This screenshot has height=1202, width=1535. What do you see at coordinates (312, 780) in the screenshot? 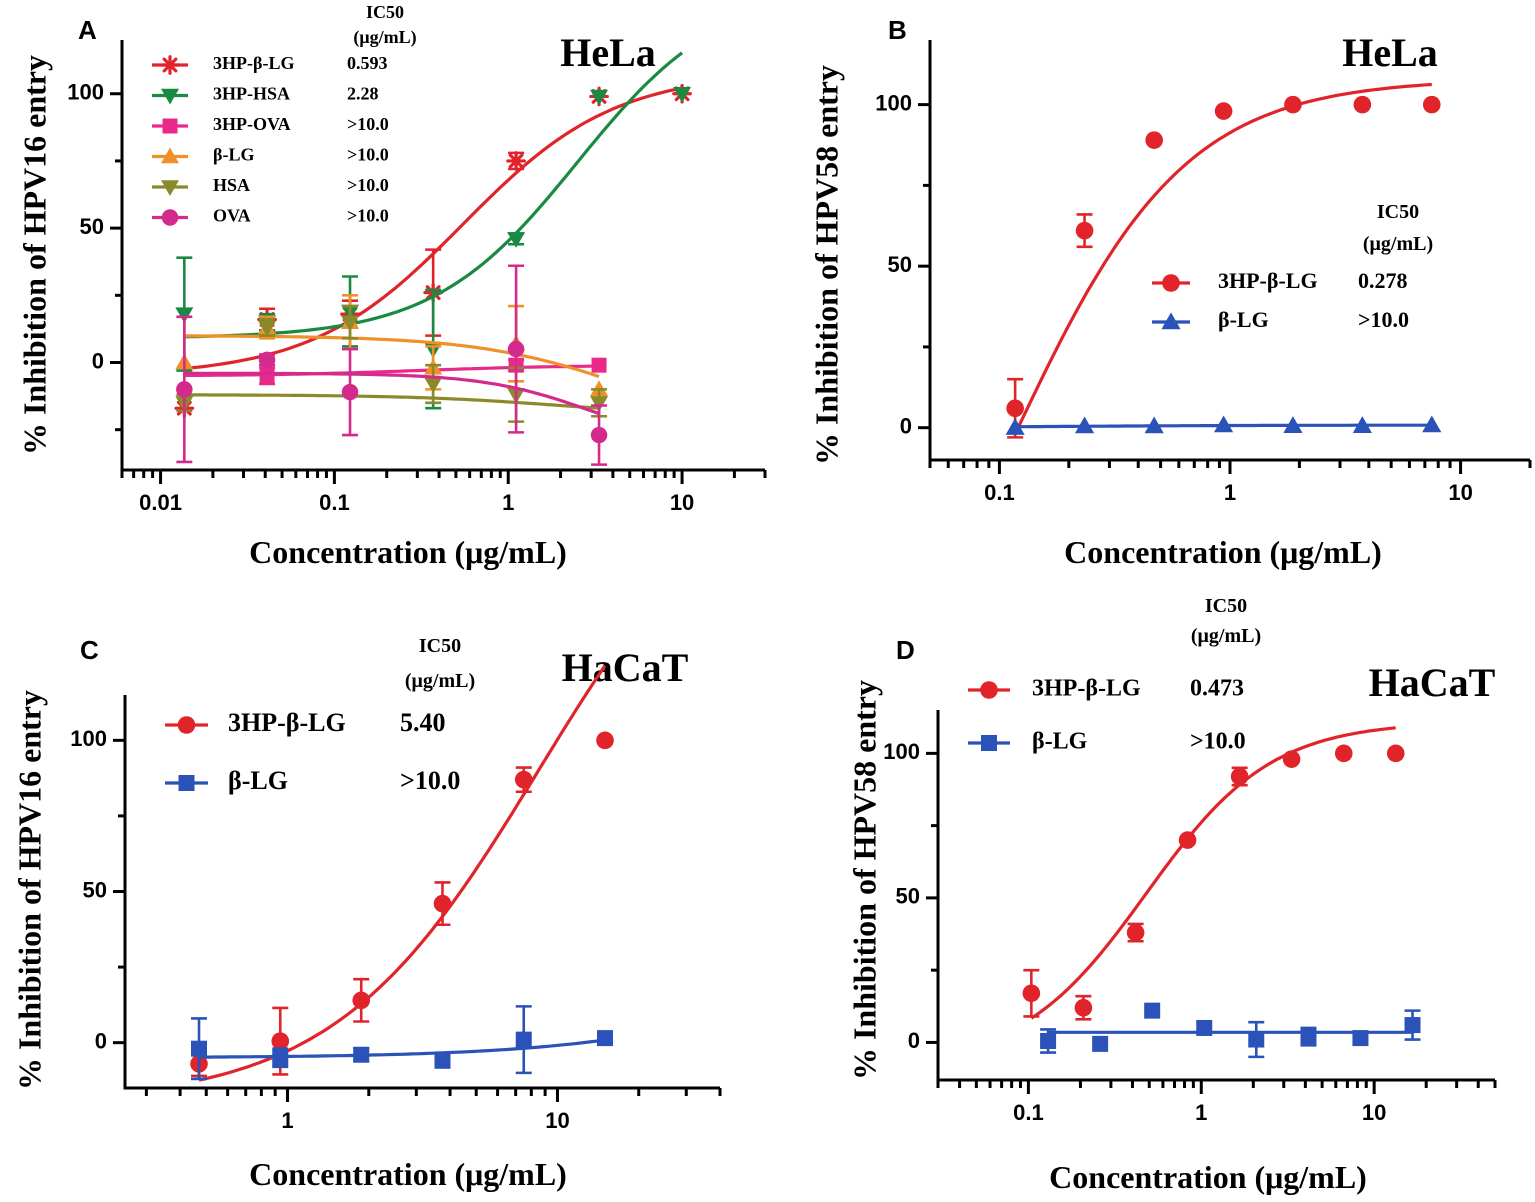
I see `legend-item: β-LG >10.0` at bounding box center [312, 780].